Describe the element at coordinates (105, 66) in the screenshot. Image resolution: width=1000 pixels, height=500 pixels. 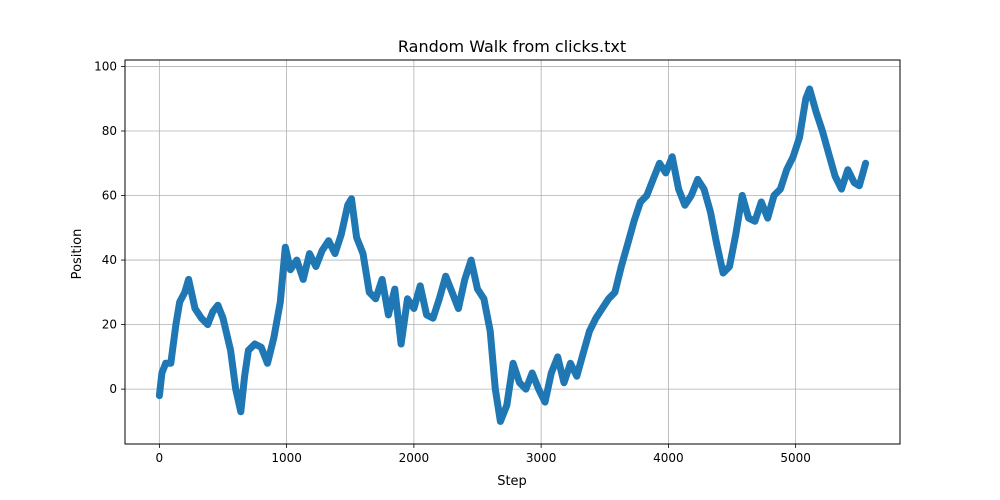
I see `y-tick-label: 100` at that location.